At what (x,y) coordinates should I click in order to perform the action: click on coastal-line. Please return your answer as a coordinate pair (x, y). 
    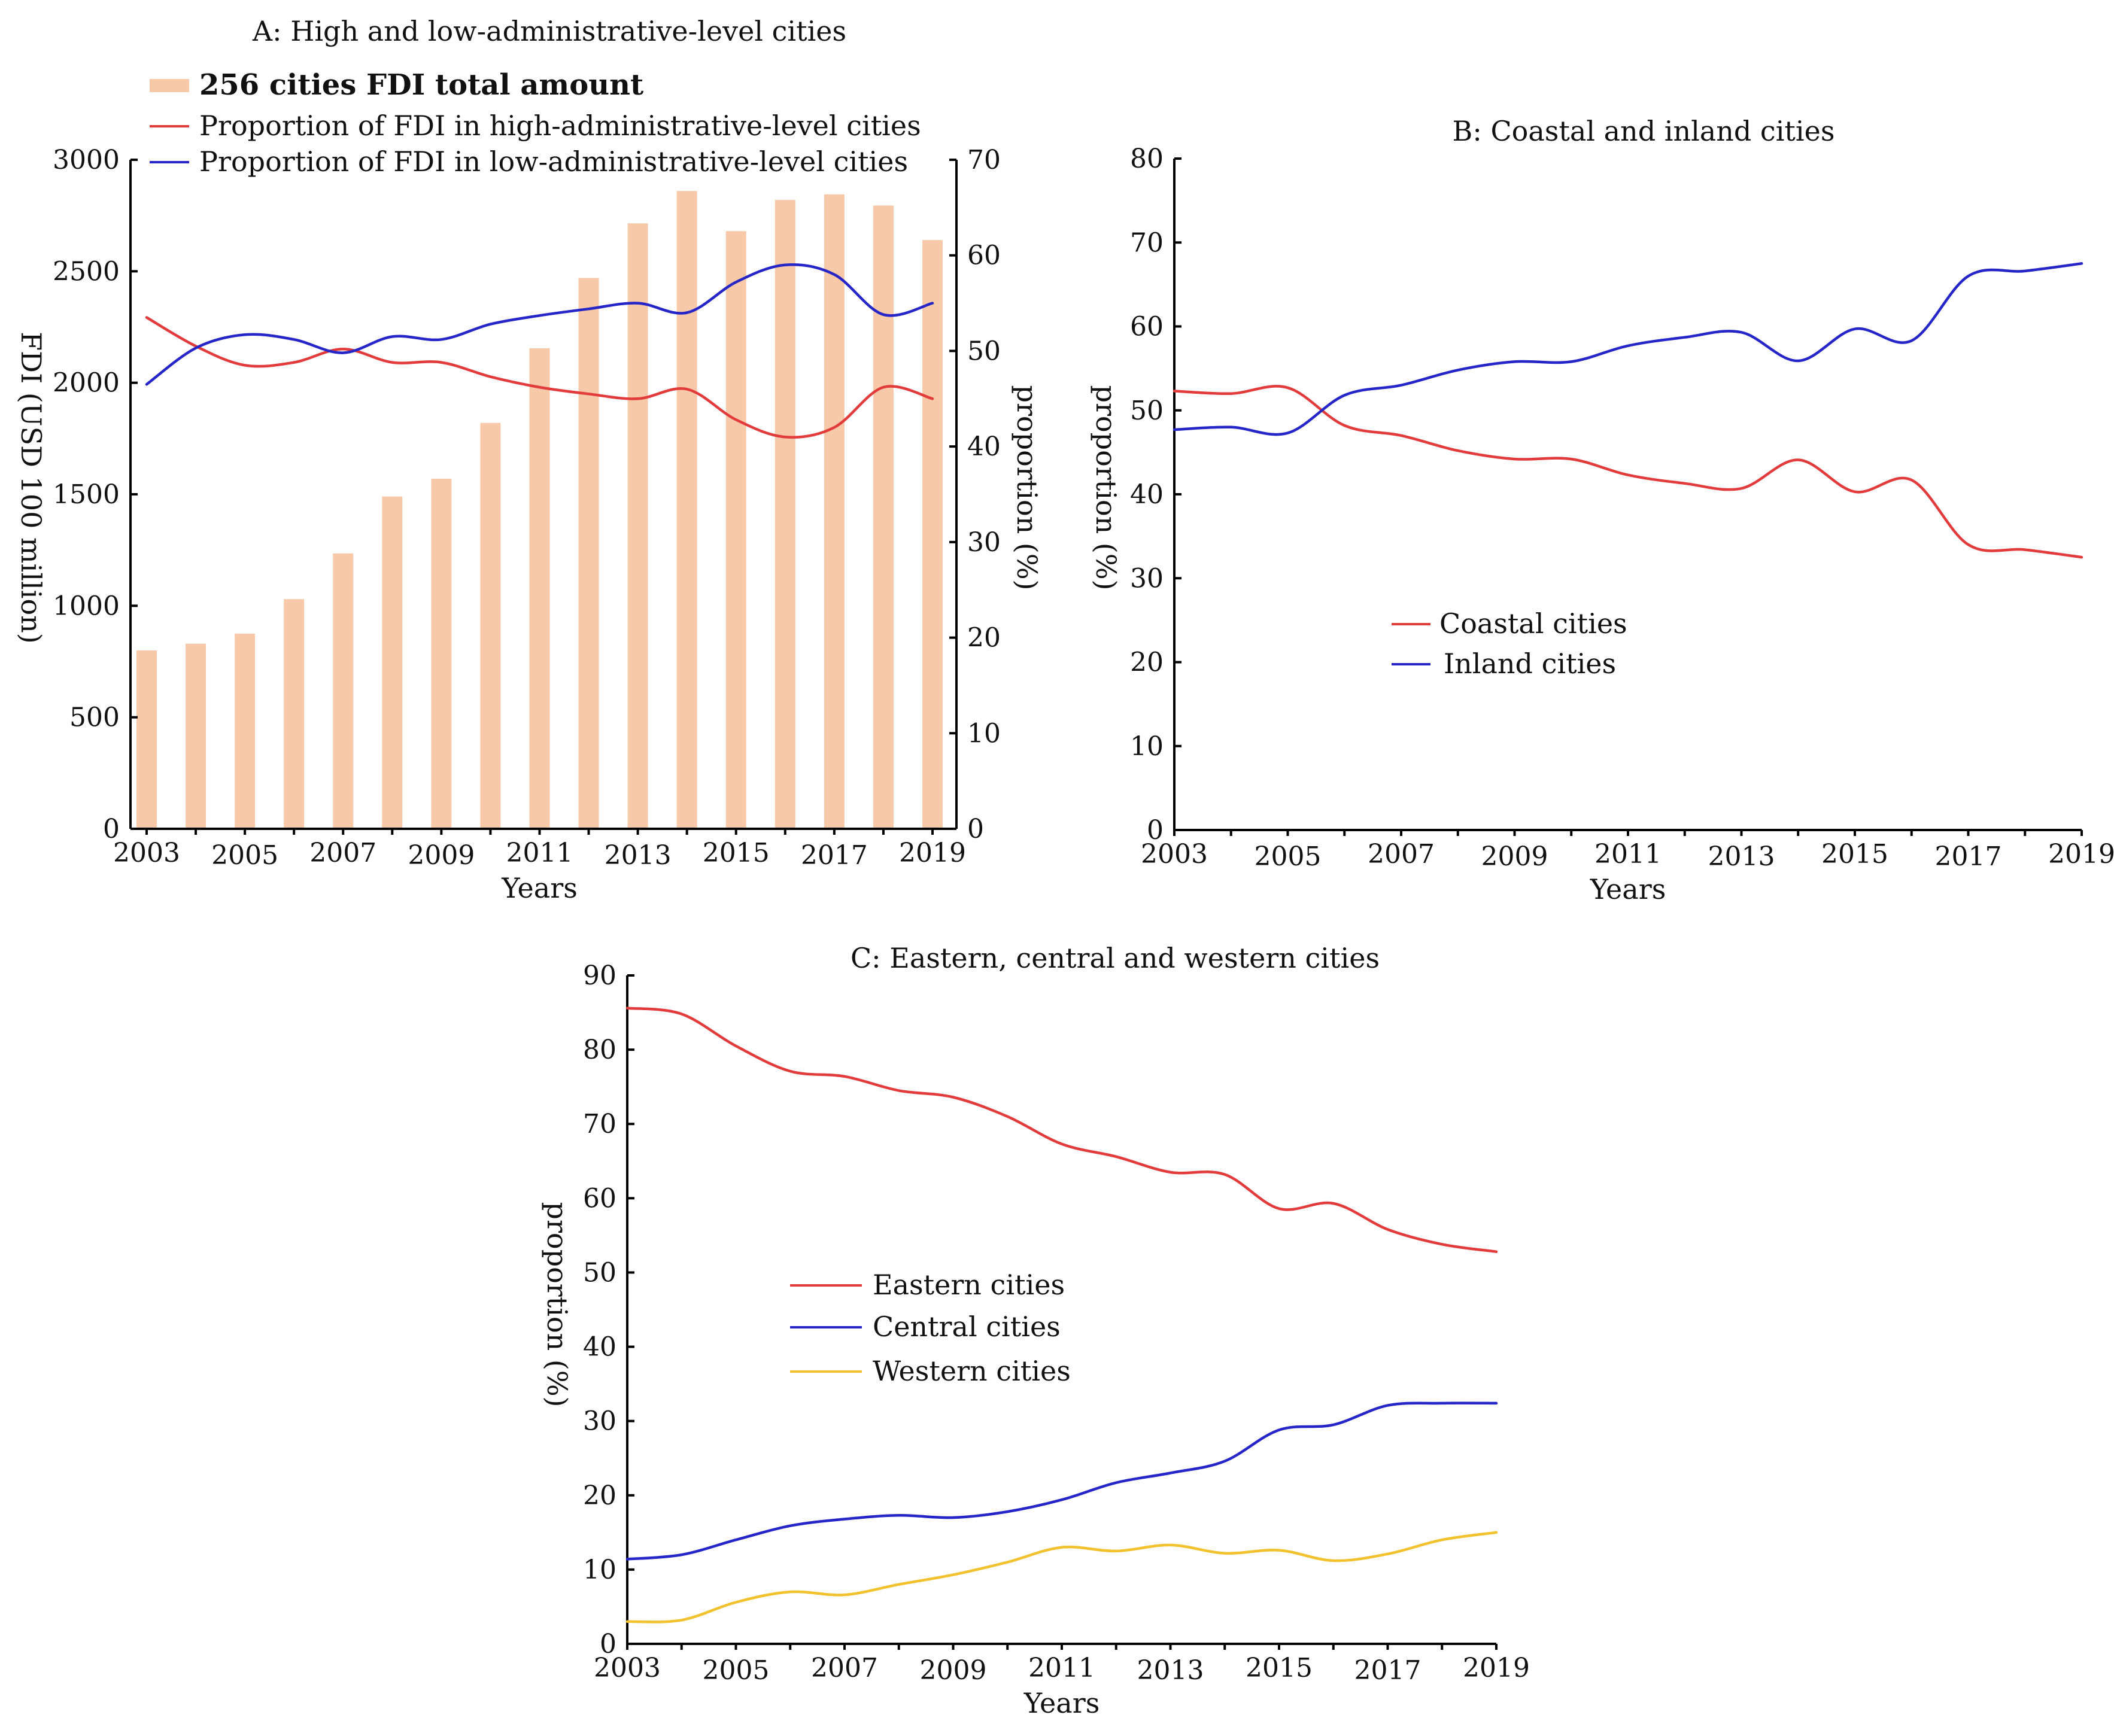
    Looking at the image, I should click on (1628, 471).